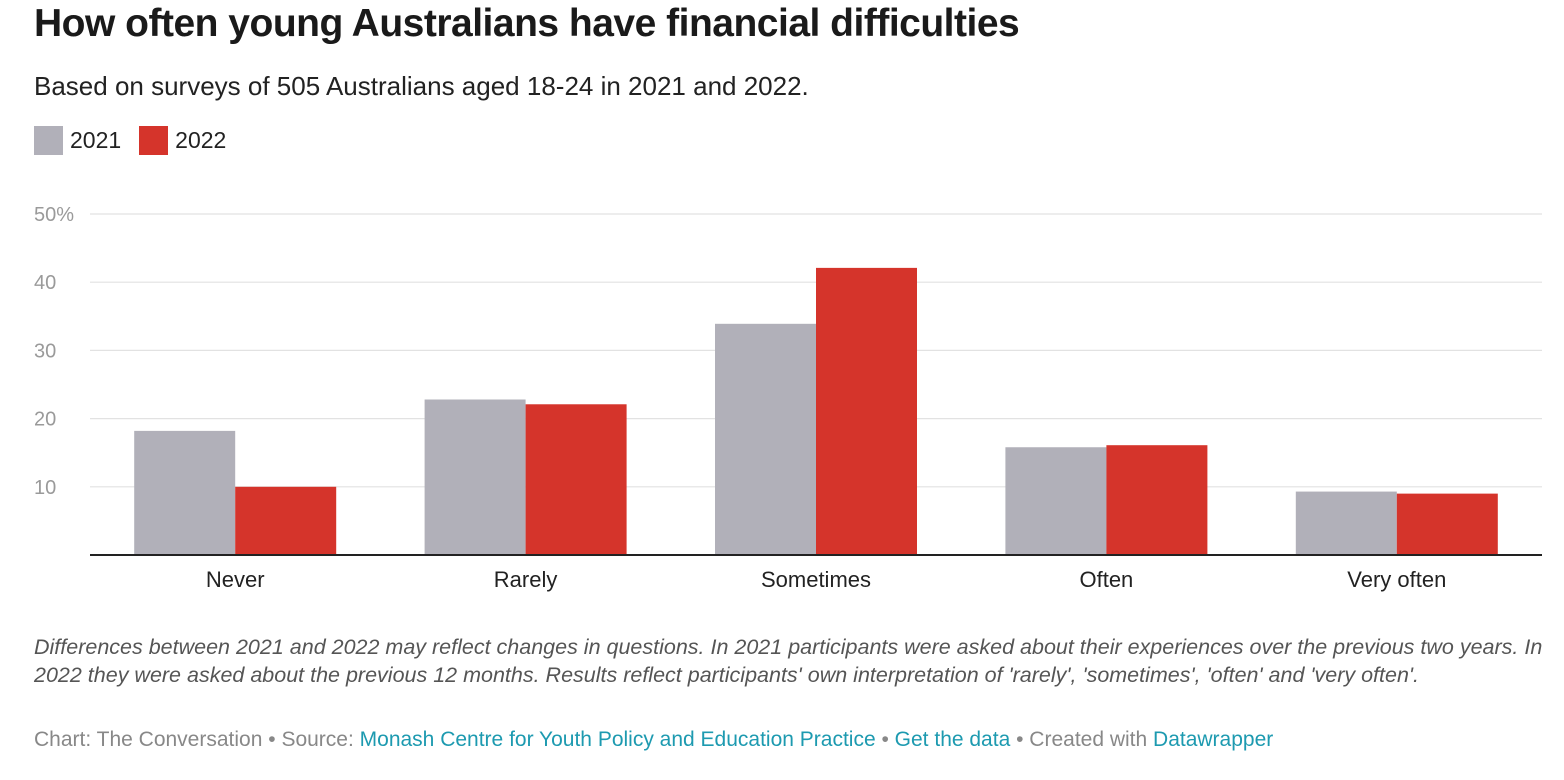 The height and width of the screenshot is (780, 1564). What do you see at coordinates (1157, 500) in the screenshot?
I see `bar-2022-often` at bounding box center [1157, 500].